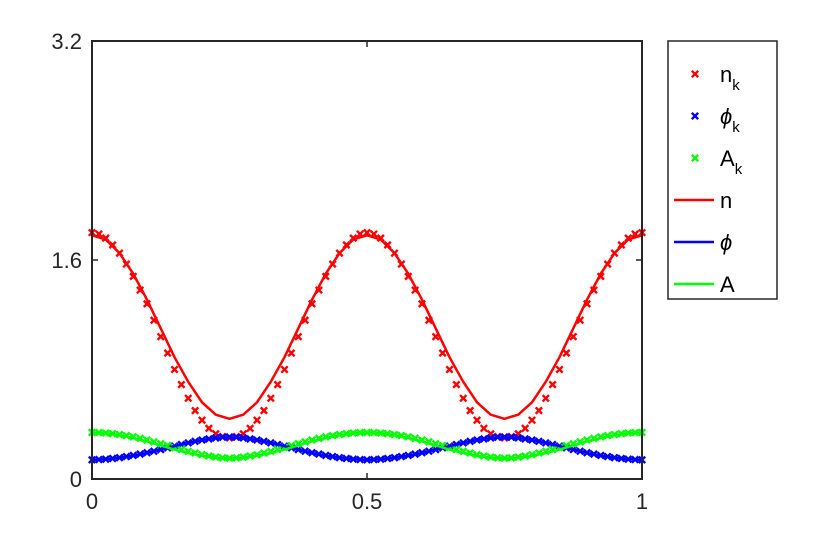  Describe the element at coordinates (726, 242) in the screenshot. I see `legend-label: ϕ` at that location.